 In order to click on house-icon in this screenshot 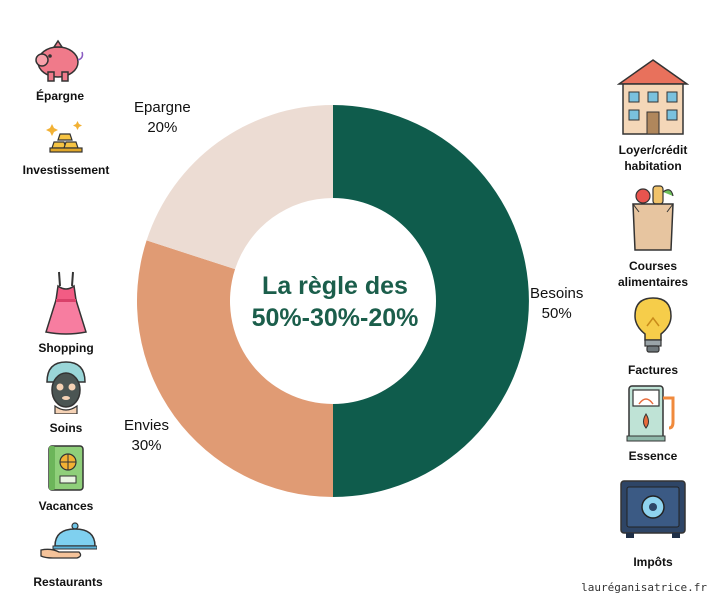, I will do `click(653, 97)`.